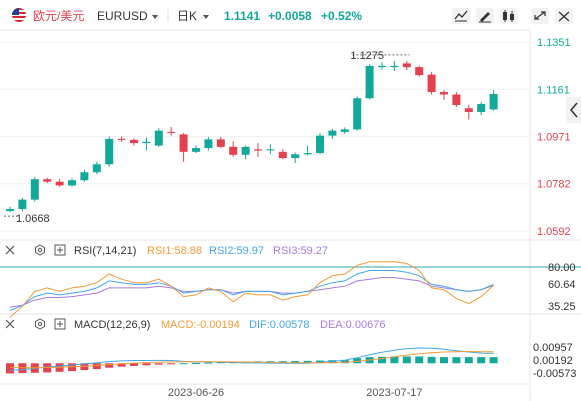 This screenshot has height=401, width=581. Describe the element at coordinates (562, 307) in the screenshot. I see `rsi-tick-label: 35.25` at that location.